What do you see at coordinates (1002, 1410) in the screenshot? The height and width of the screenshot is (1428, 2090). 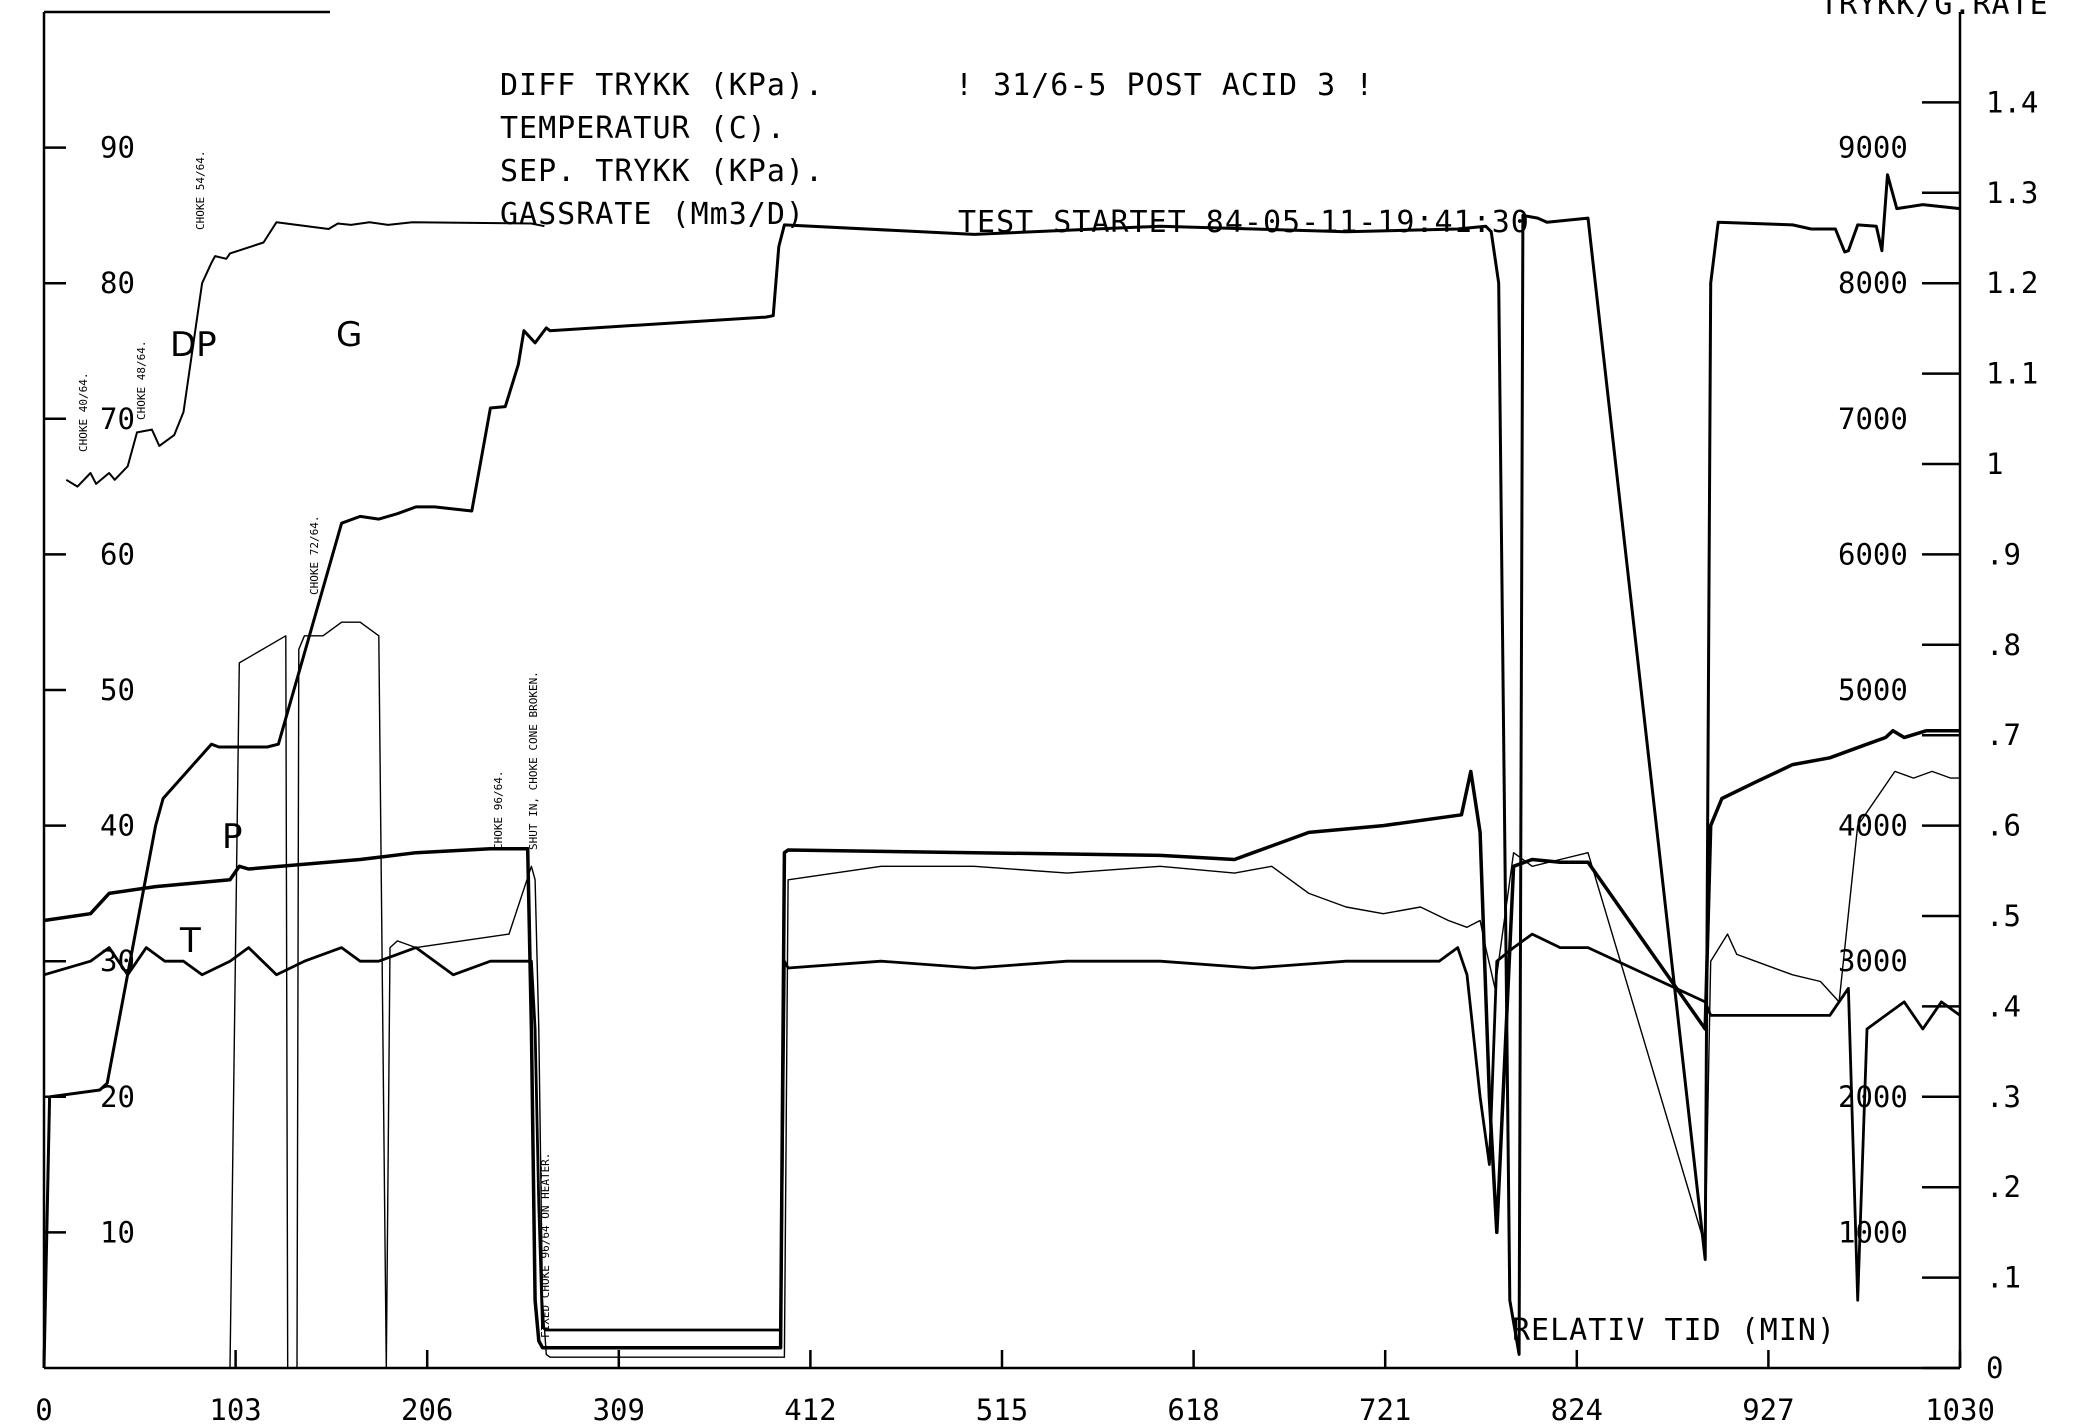 I see `x-tick-label: 515` at bounding box center [1002, 1410].